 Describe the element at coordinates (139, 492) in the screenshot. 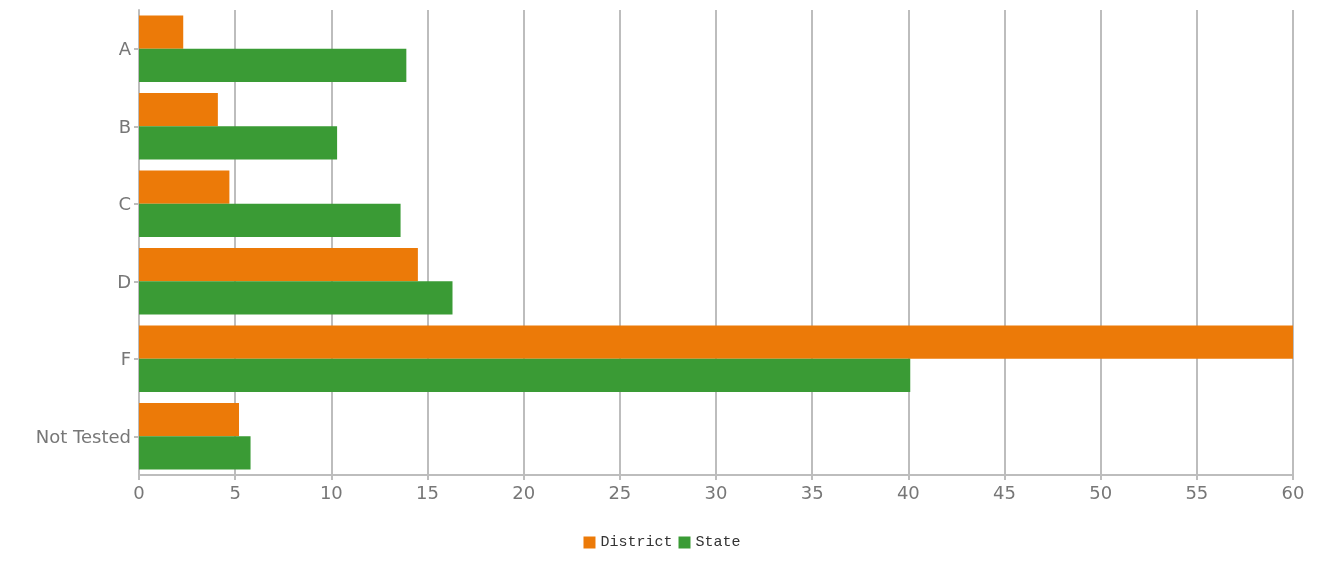

I see `x-tick-label: 0` at that location.